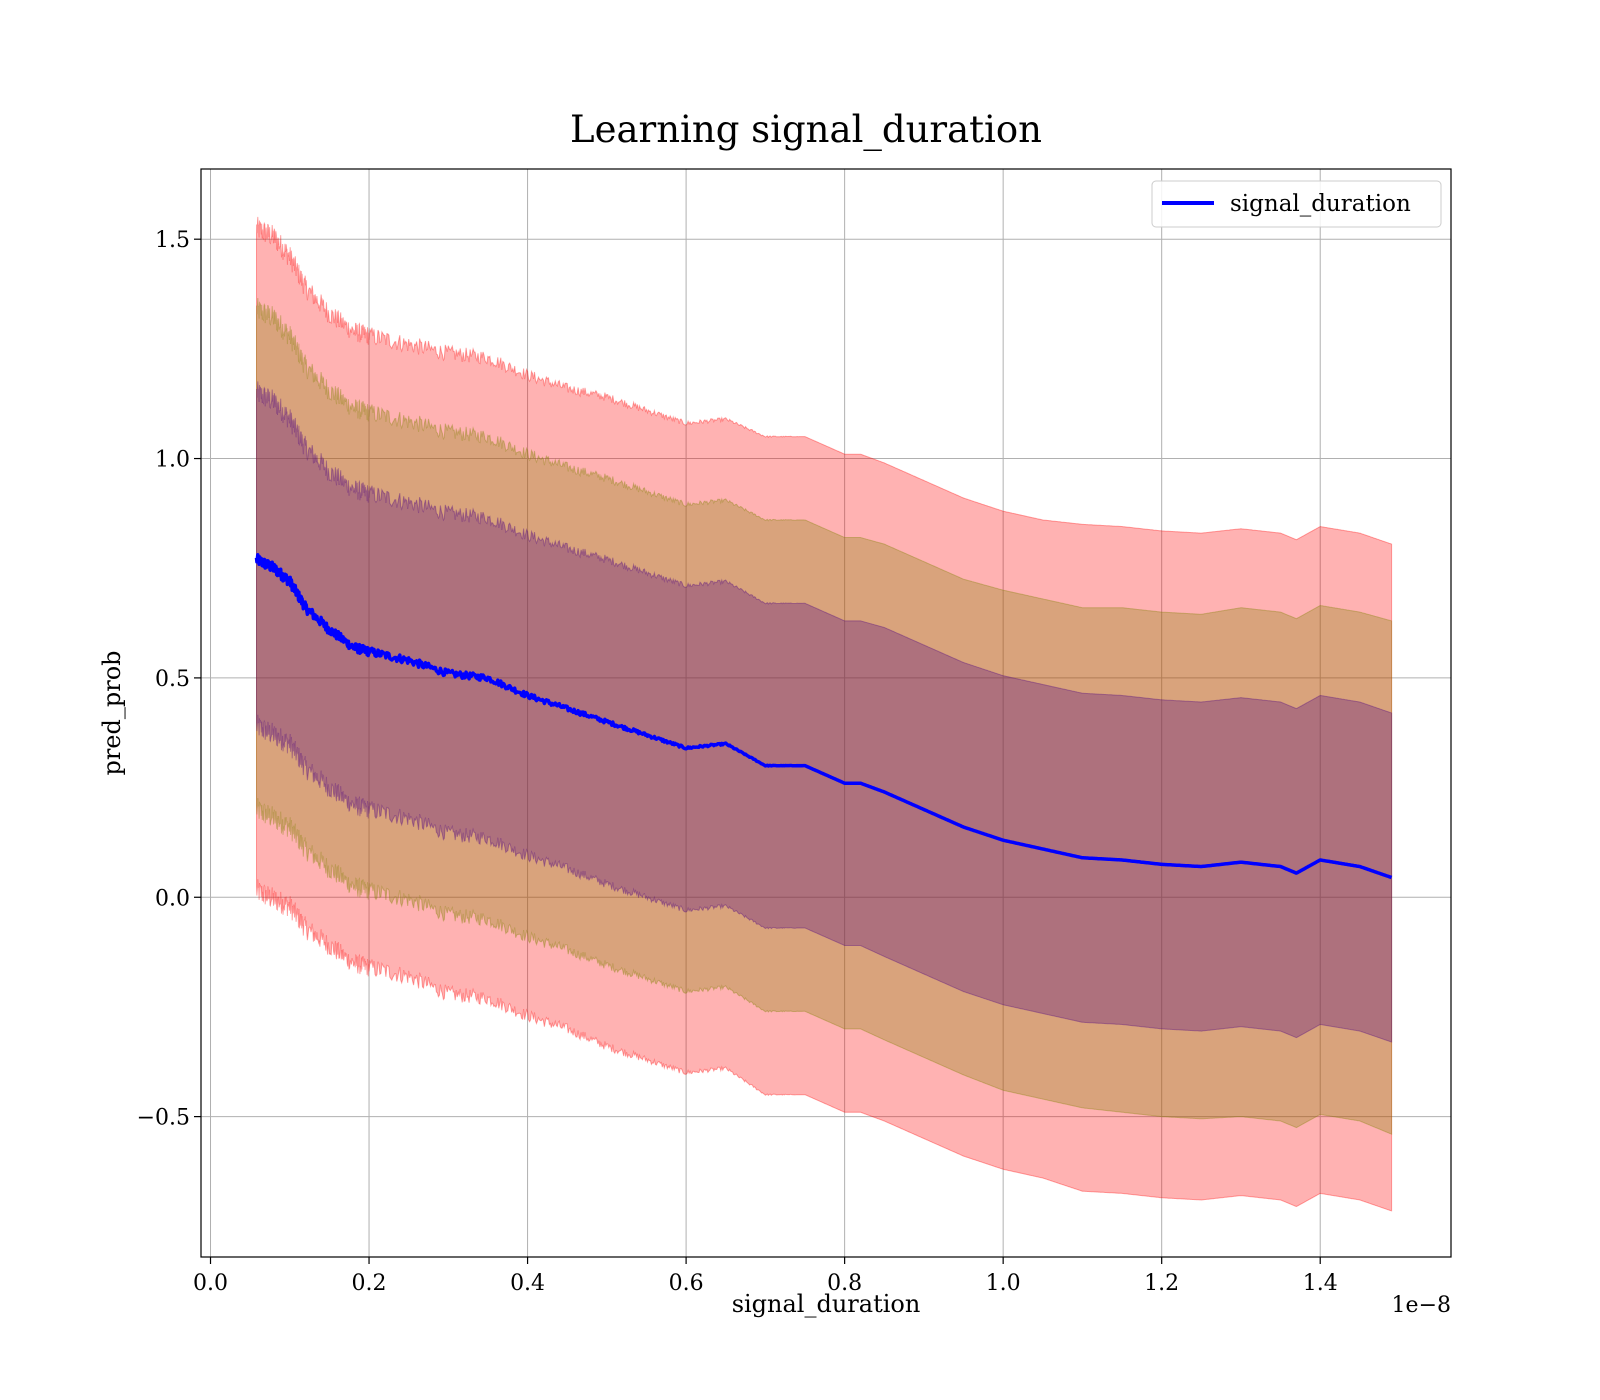  I want to click on legend-box, so click(1296, 204).